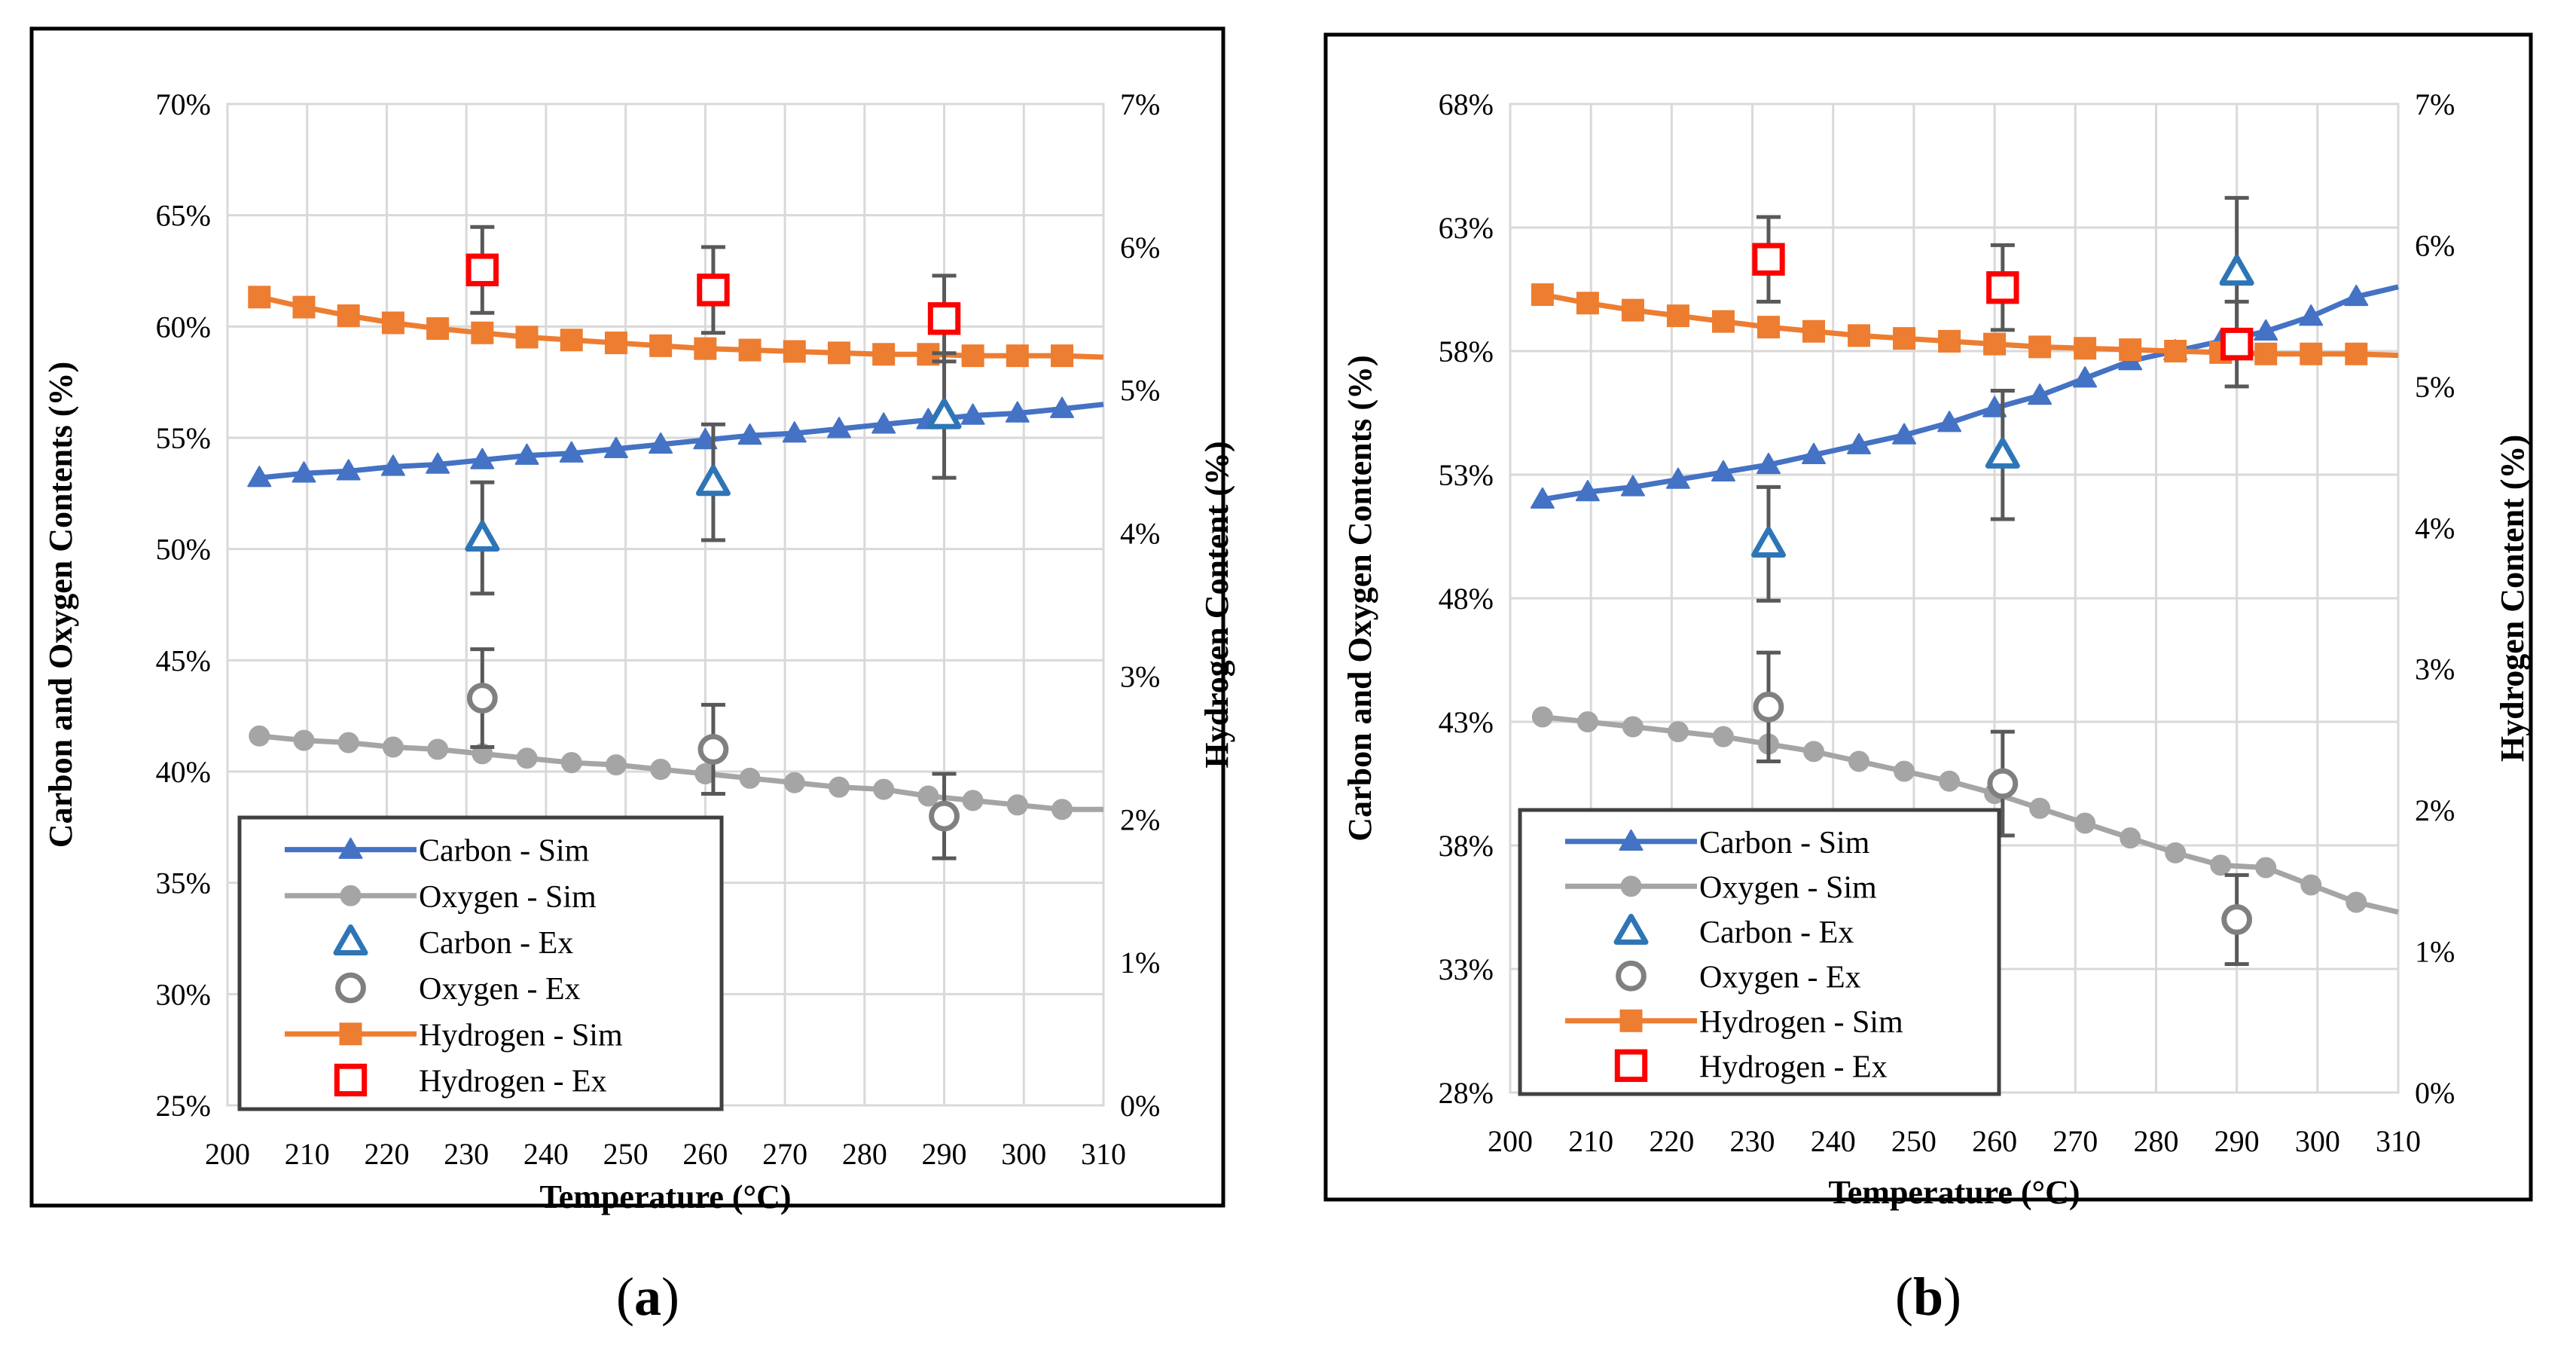 Image resolution: width=2576 pixels, height=1354 pixels. What do you see at coordinates (184, 994) in the screenshot?
I see `y-tick-label: 30%` at bounding box center [184, 994].